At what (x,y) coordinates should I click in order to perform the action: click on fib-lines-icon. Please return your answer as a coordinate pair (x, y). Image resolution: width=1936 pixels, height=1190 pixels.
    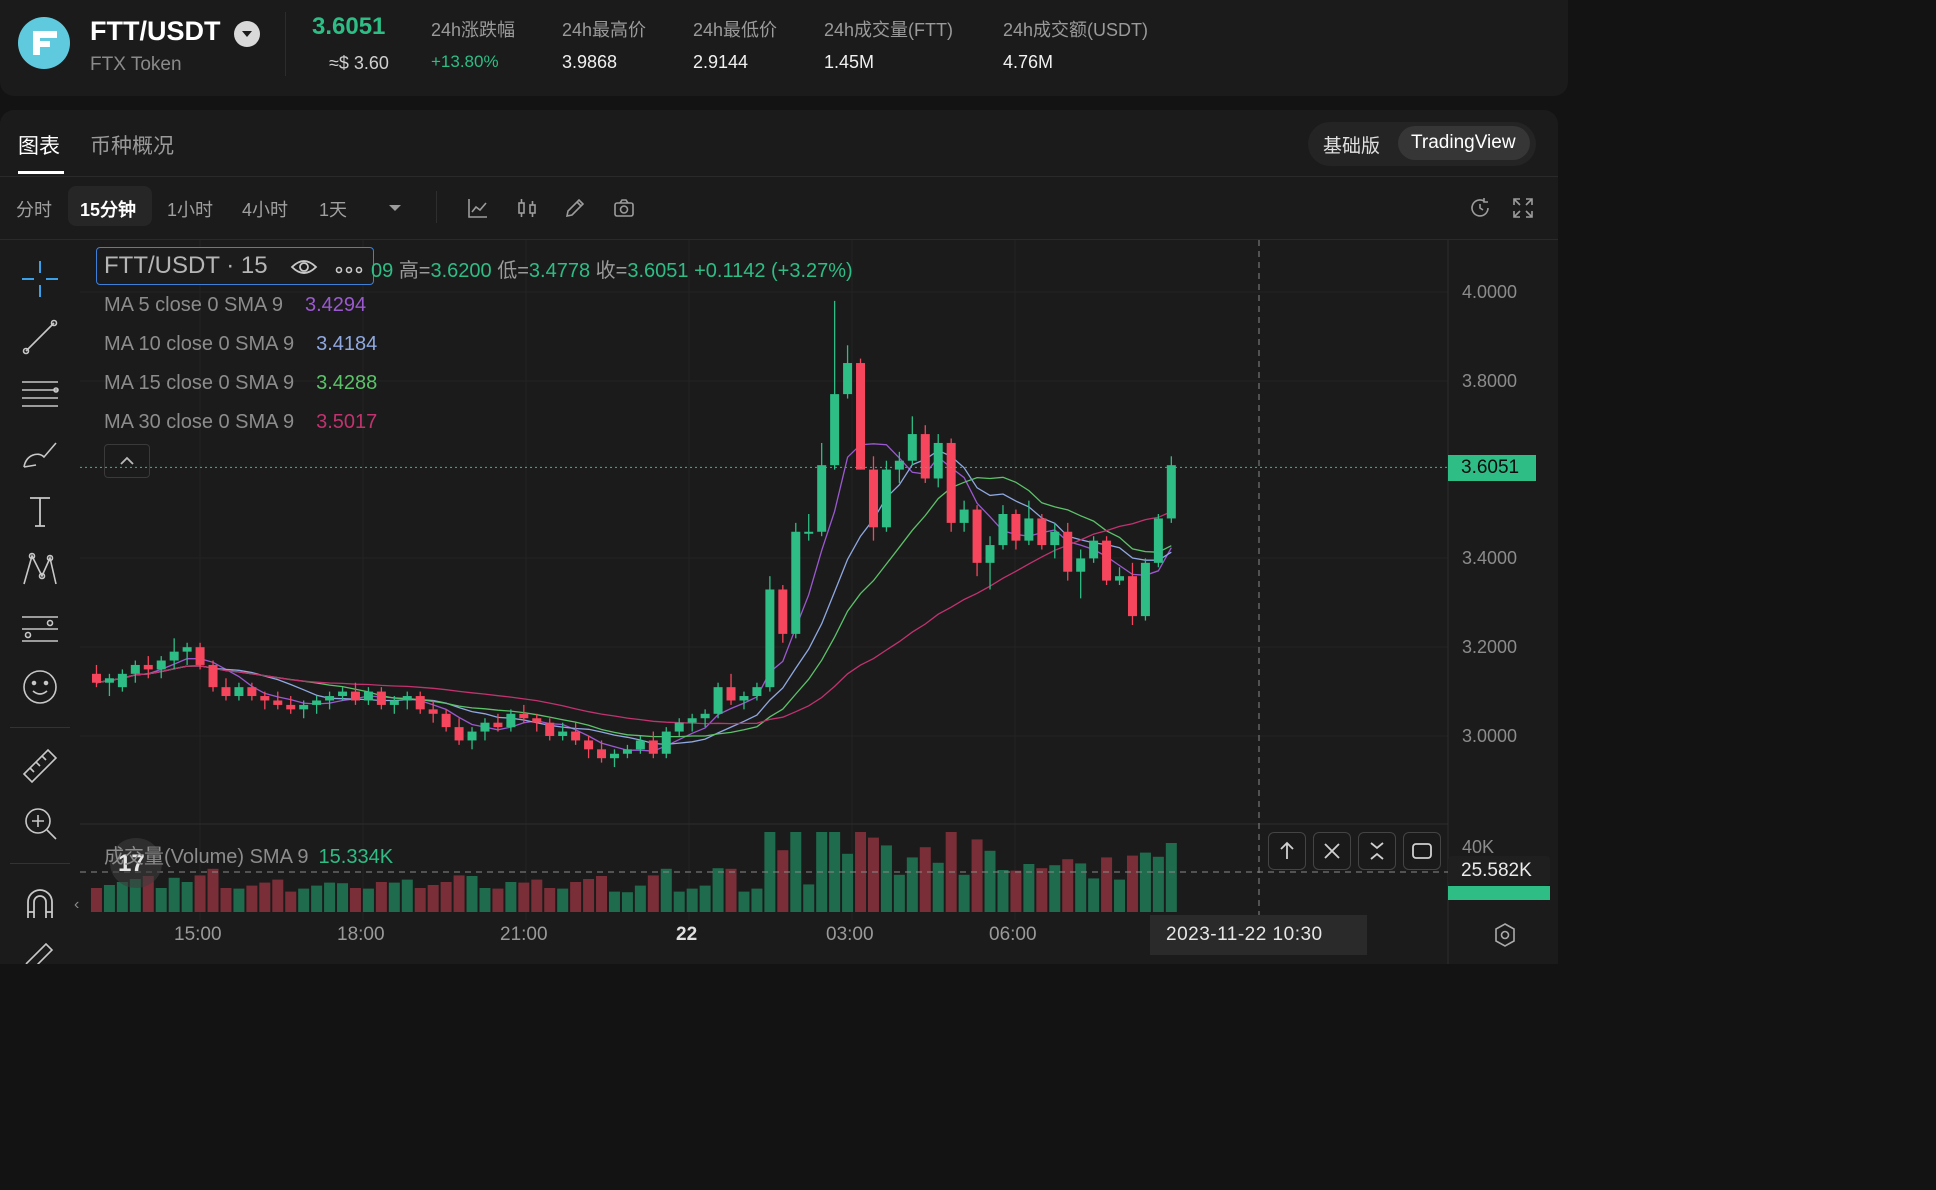
    Looking at the image, I should click on (40, 396).